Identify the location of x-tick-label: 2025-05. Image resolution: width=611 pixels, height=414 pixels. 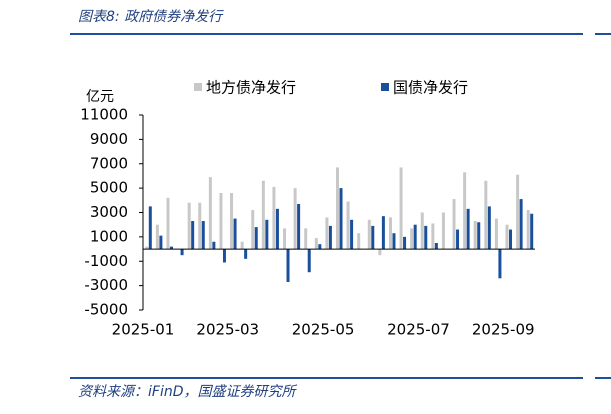
(323, 330).